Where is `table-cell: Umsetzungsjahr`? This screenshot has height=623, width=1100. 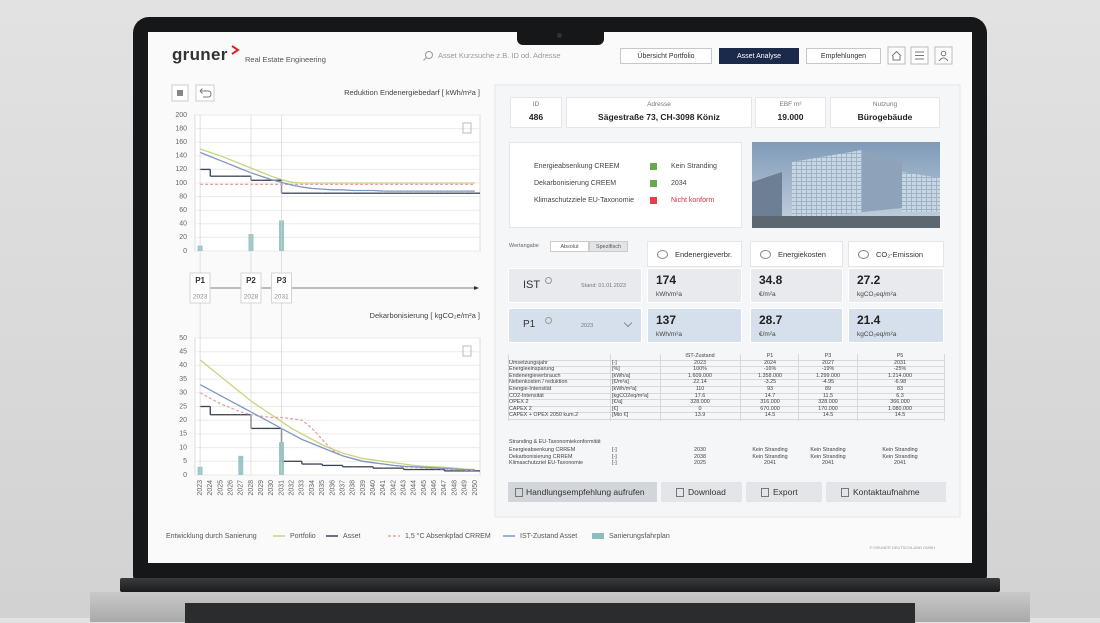 table-cell: Umsetzungsjahr is located at coordinates (528, 362).